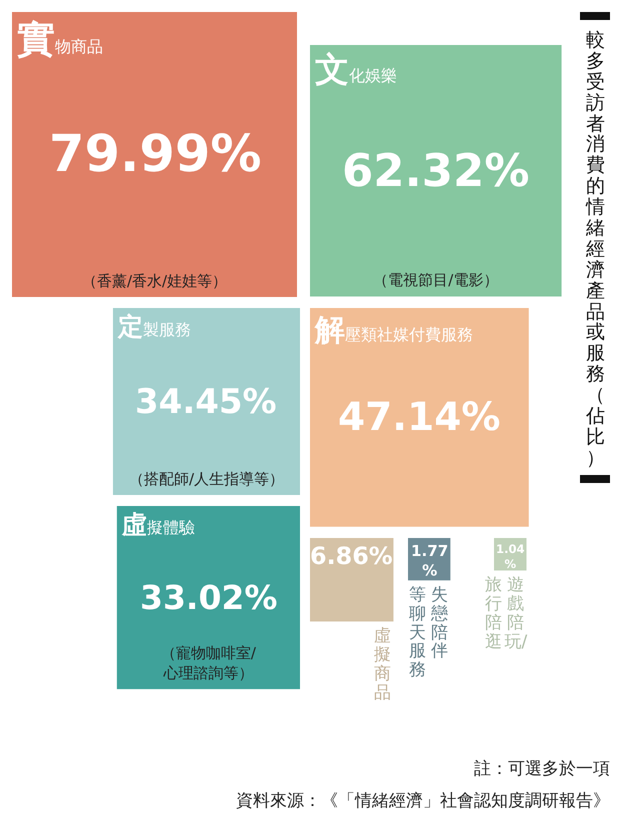 The height and width of the screenshot is (823, 630). Describe the element at coordinates (423, 801) in the screenshot. I see `source-note: 資料來源：《「情緒經濟」社會認知度調研報告》` at that location.